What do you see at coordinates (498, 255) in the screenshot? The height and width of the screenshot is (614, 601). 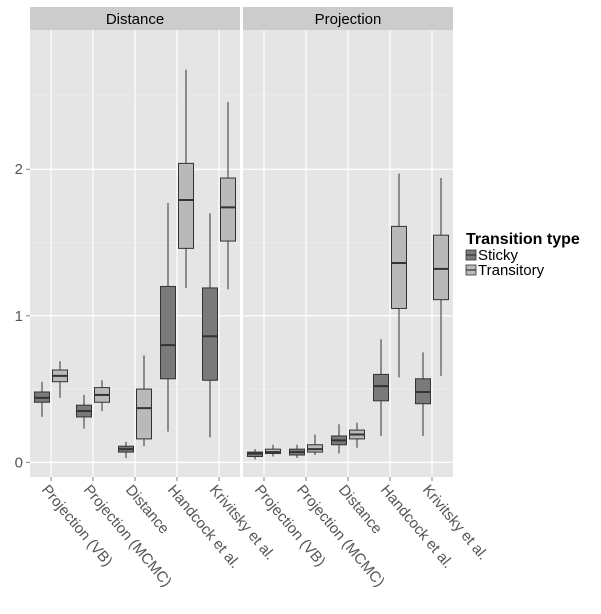 I see `legend-label: Sticky` at bounding box center [498, 255].